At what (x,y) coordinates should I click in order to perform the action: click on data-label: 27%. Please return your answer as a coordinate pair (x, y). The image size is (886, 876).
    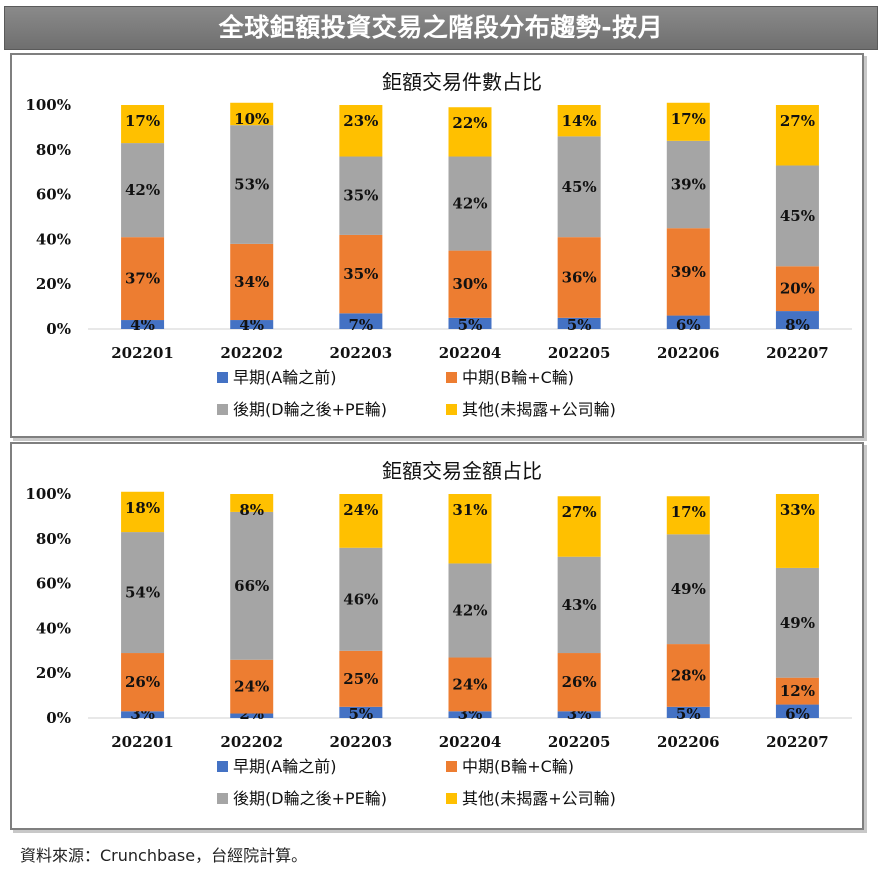
    Looking at the image, I should click on (797, 121).